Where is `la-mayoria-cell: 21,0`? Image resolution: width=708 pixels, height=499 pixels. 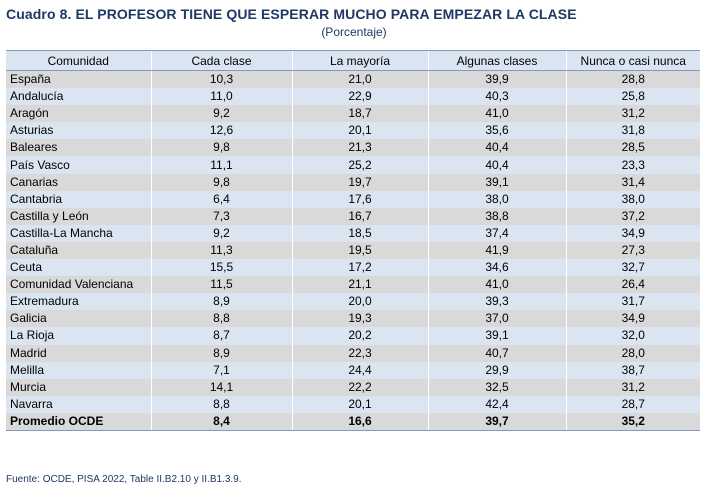
la-mayoria-cell: 21,0 is located at coordinates (359, 79).